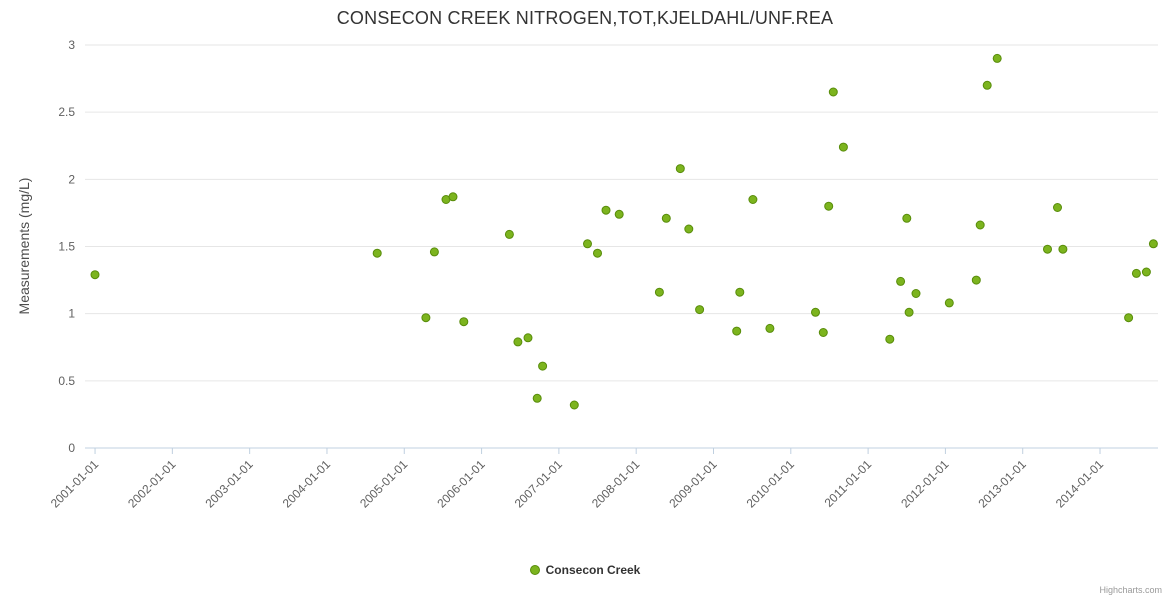  Describe the element at coordinates (71, 314) in the screenshot. I see `y-axis-tick-label: 1` at that location.